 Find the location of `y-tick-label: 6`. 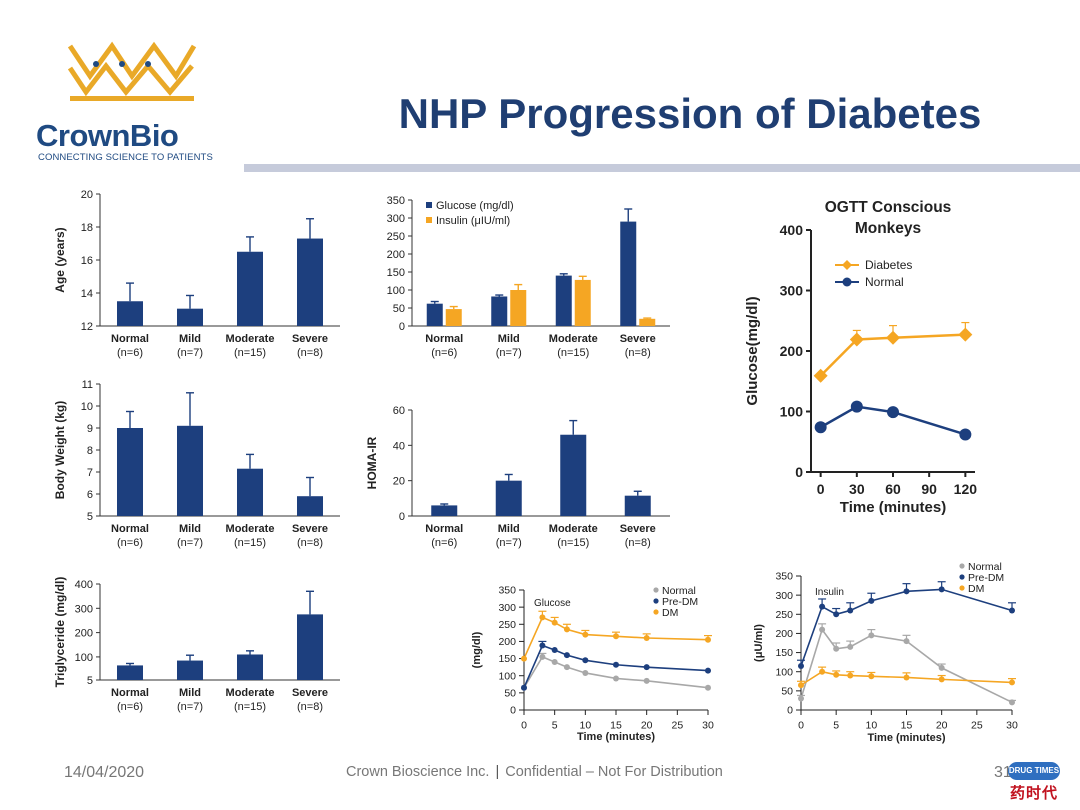

y-tick-label: 6 is located at coordinates (90, 495).